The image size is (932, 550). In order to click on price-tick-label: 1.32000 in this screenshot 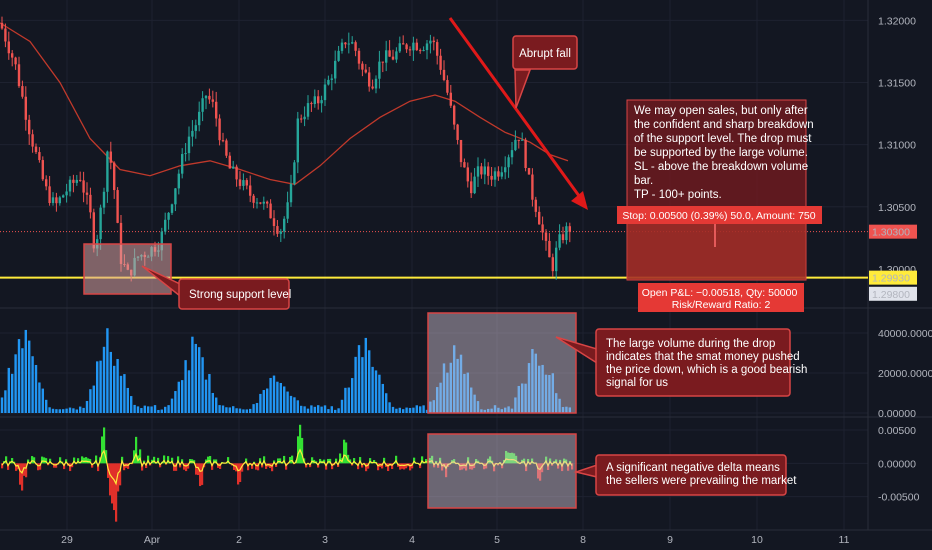, I will do `click(897, 21)`.